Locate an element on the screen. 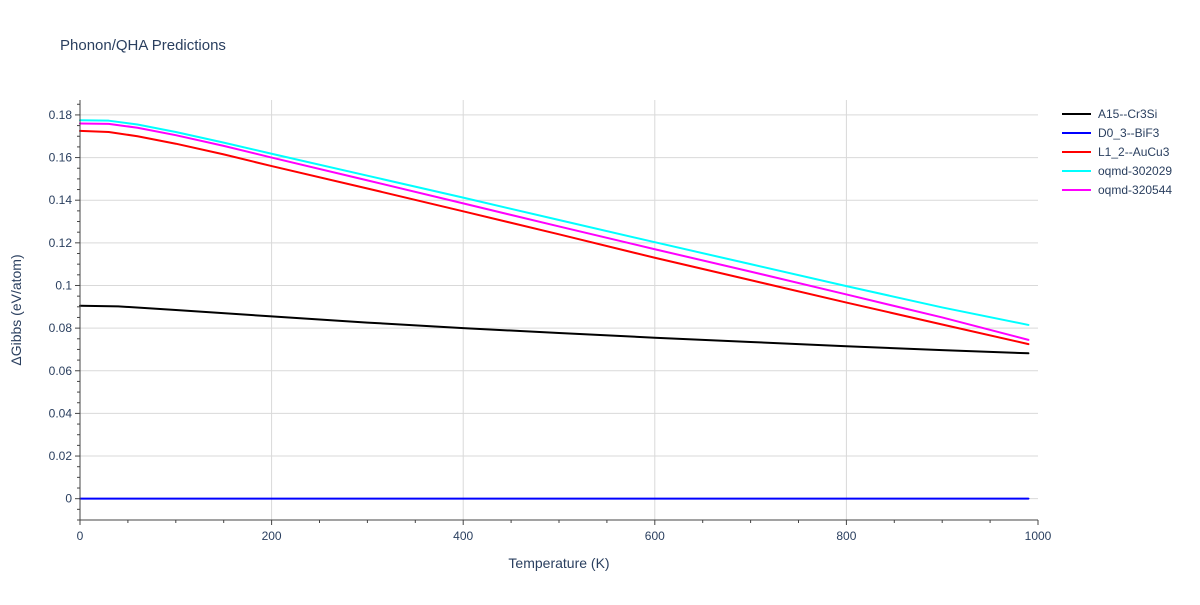 The height and width of the screenshot is (605, 1200). y-tick-label: 0.14 is located at coordinates (61, 200).